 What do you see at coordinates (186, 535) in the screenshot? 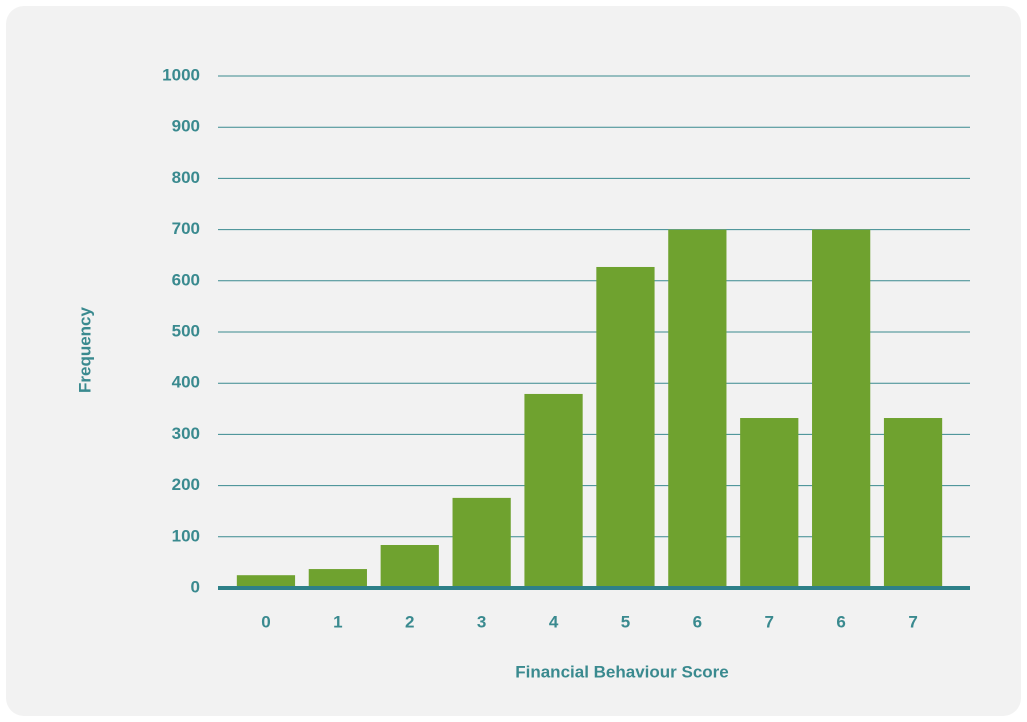
I see `y-tick-label: 100` at bounding box center [186, 535].